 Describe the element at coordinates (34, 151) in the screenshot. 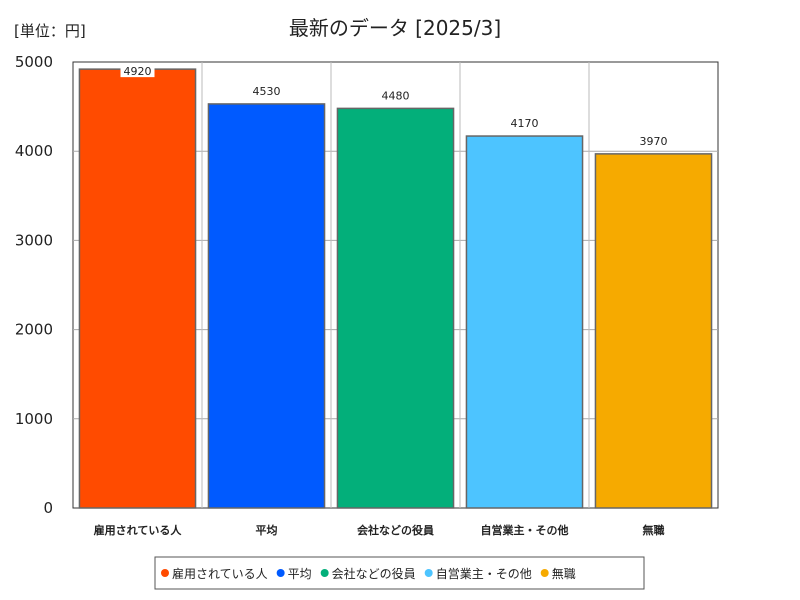

I see `y-tick-label: 4000` at that location.